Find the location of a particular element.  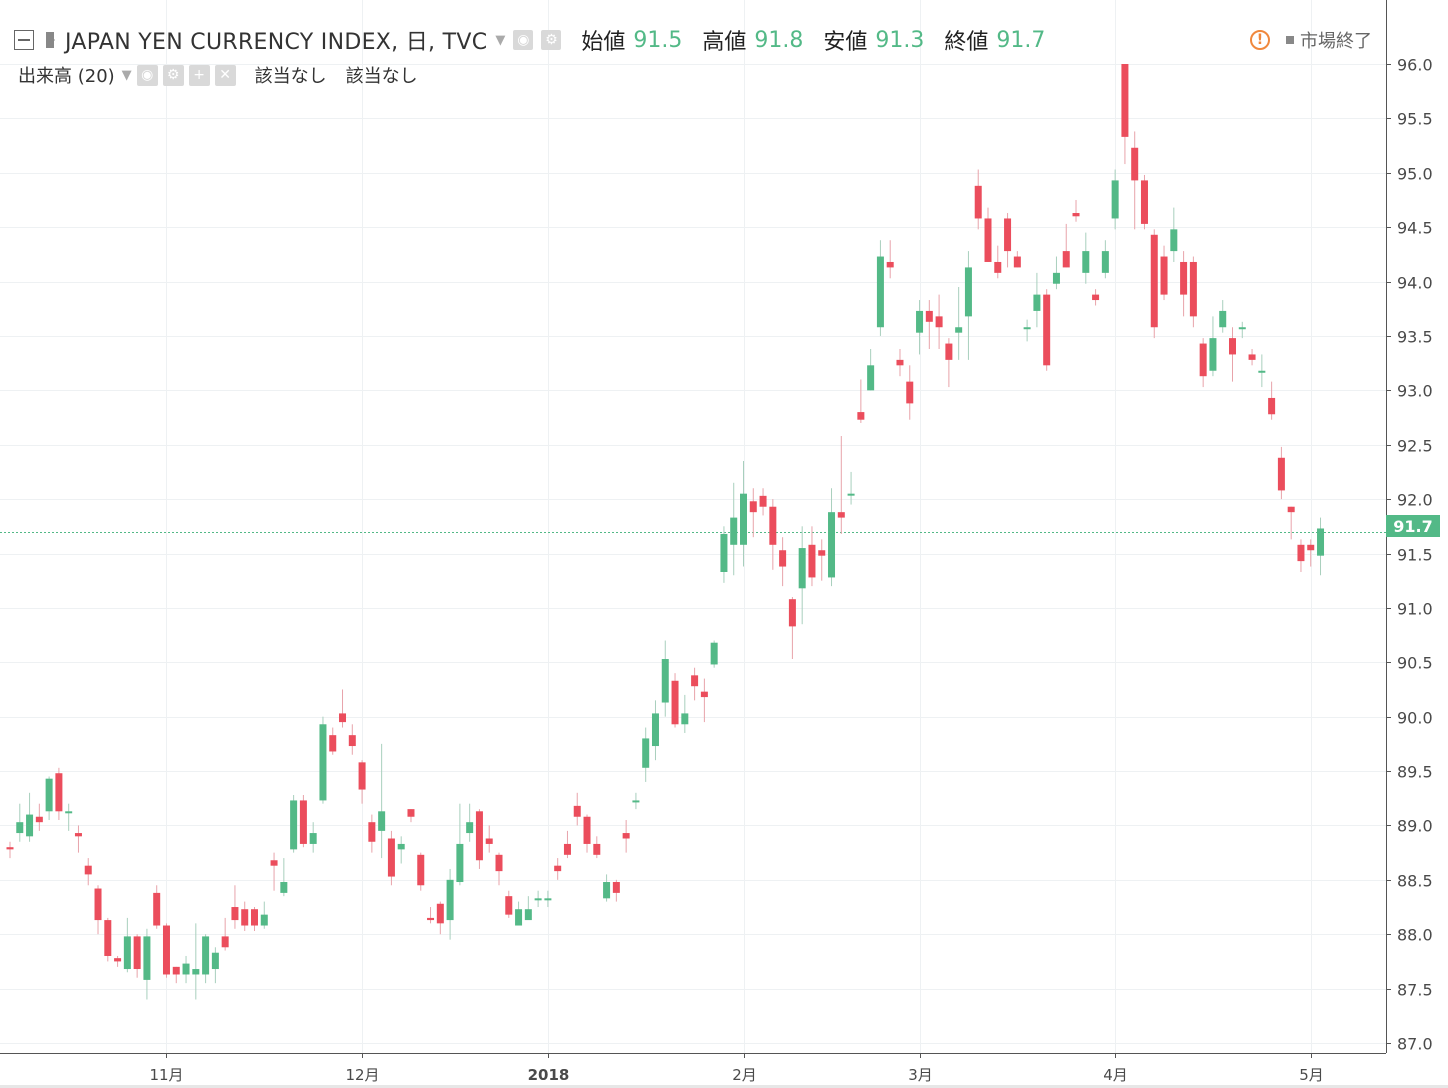

plus-icon: + is located at coordinates (199, 75).